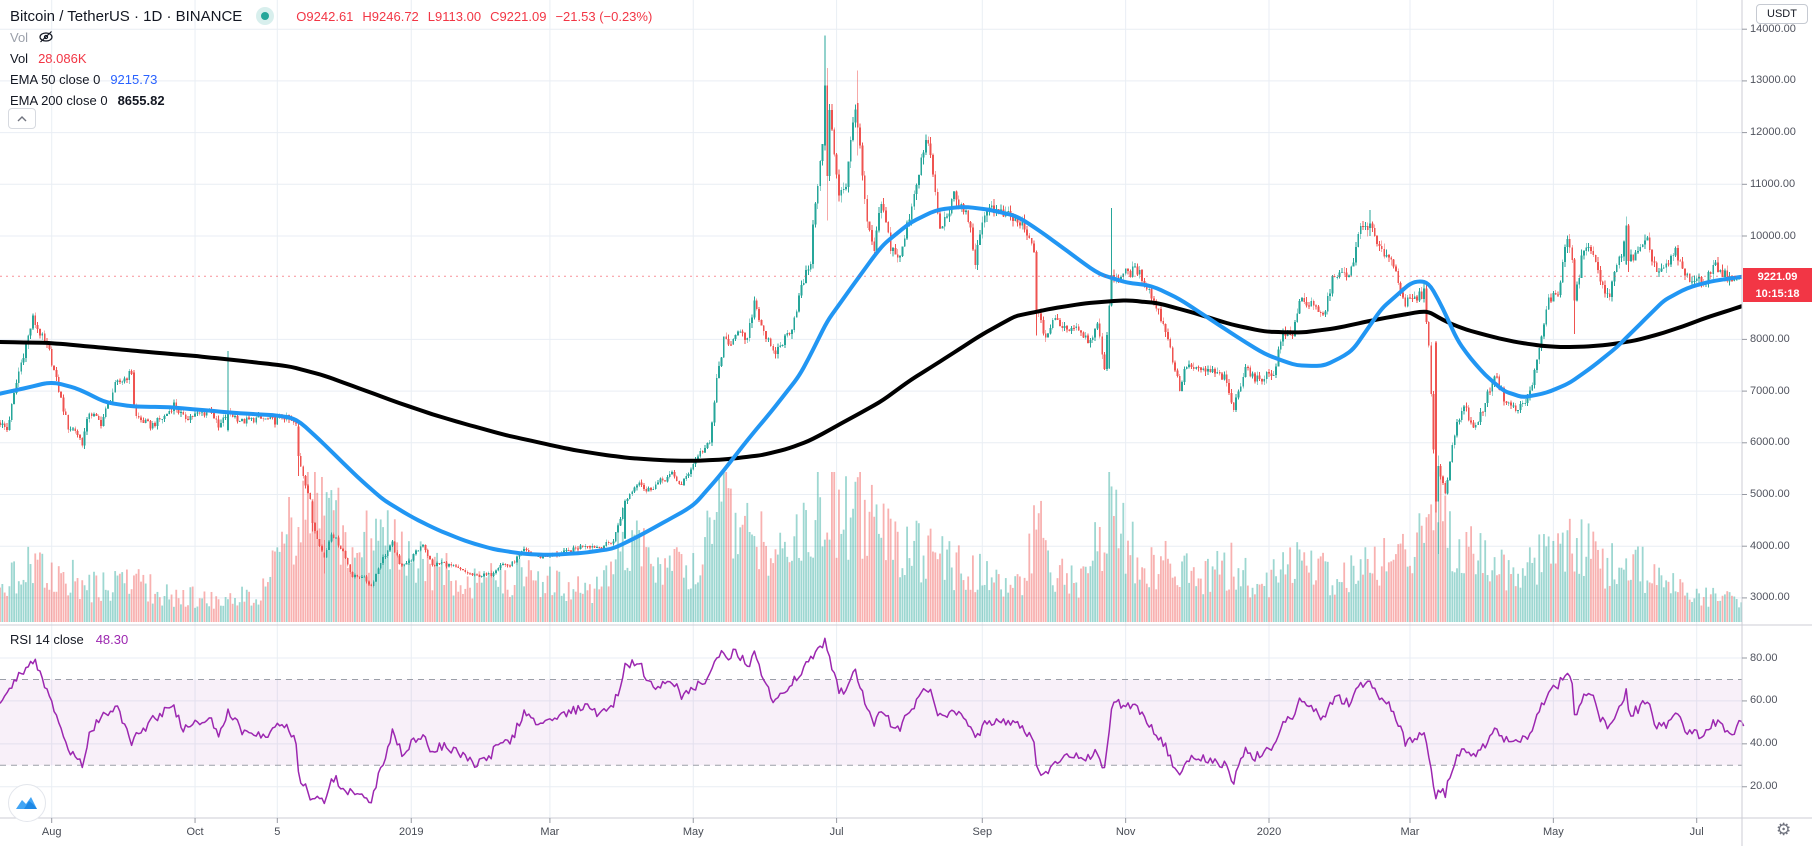 This screenshot has width=1812, height=846. I want to click on time-tick-label: Oct, so click(195, 832).